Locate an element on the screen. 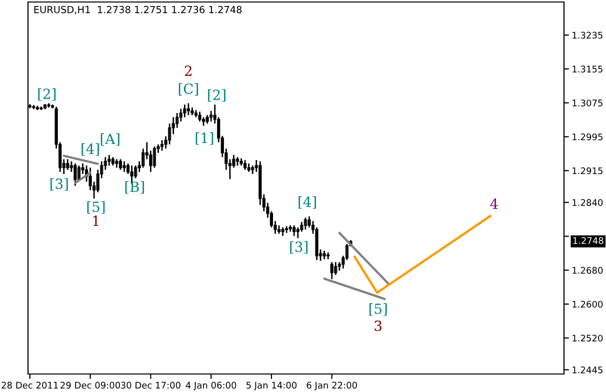 Image resolution: width=606 pixels, height=392 pixels. annotation: [A] is located at coordinates (110, 139).